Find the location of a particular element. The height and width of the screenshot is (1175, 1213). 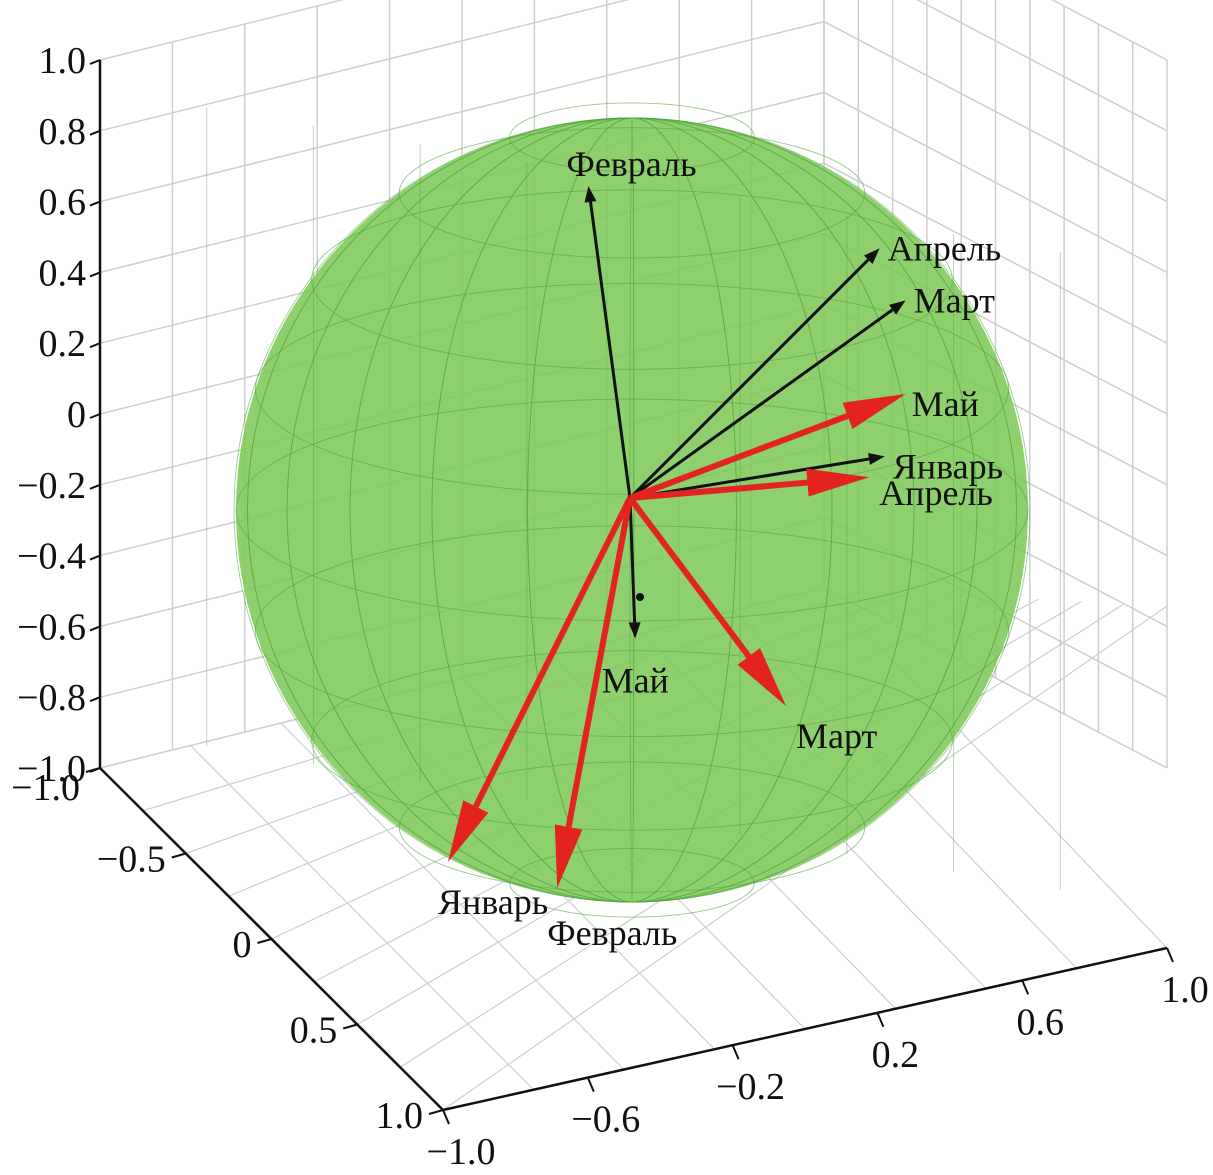

left-tick-label: −1.0 is located at coordinates (45, 788).